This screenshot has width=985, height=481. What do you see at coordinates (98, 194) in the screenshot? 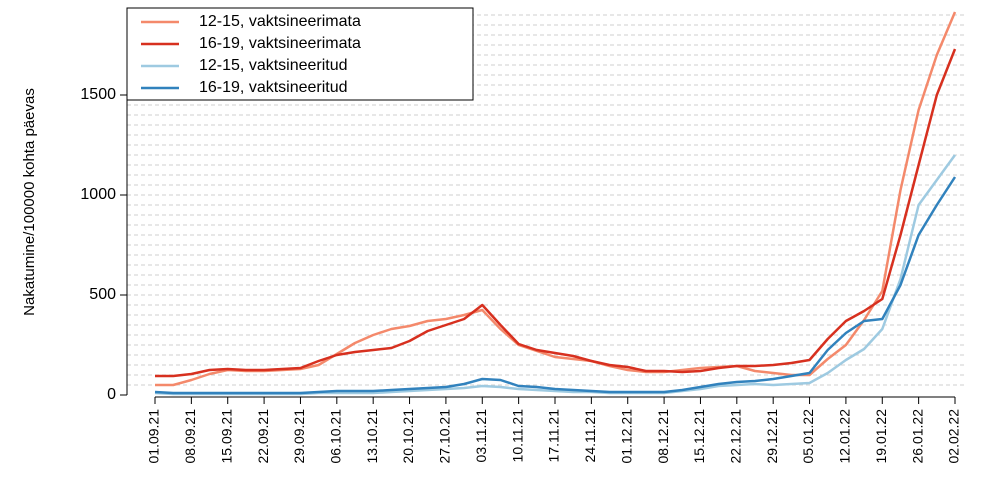
I see `y-tick-label: 1000` at bounding box center [98, 194].